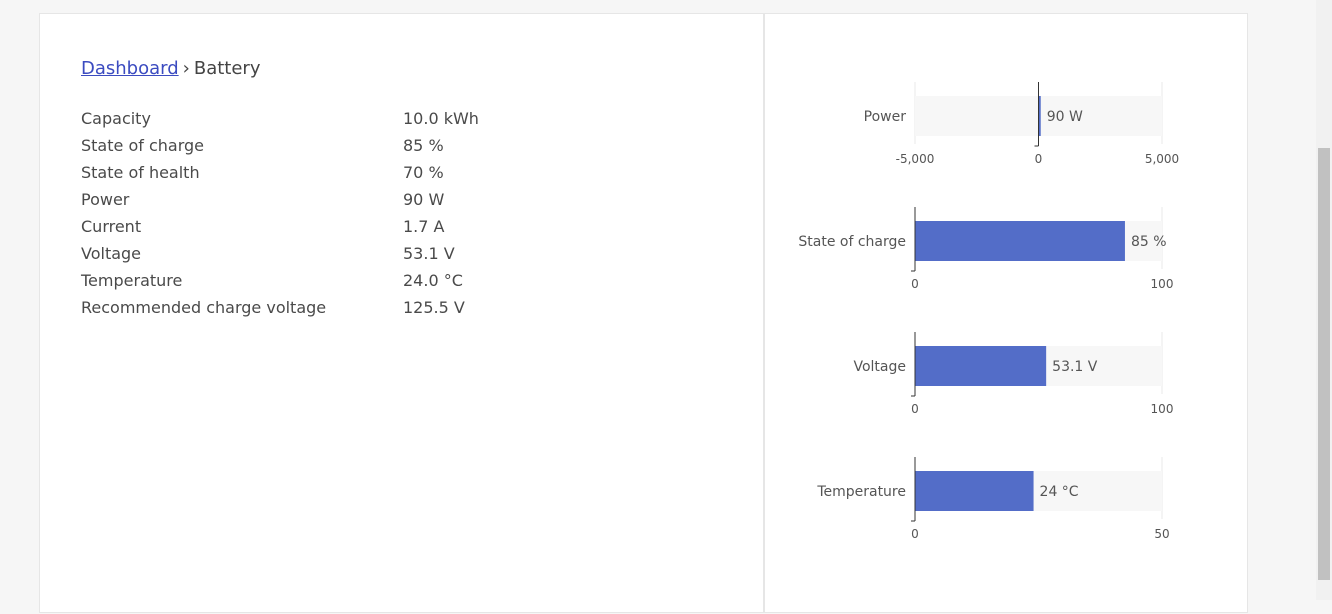 The height and width of the screenshot is (614, 1332). I want to click on property-row: Voltage 53.1 V, so click(401, 255).